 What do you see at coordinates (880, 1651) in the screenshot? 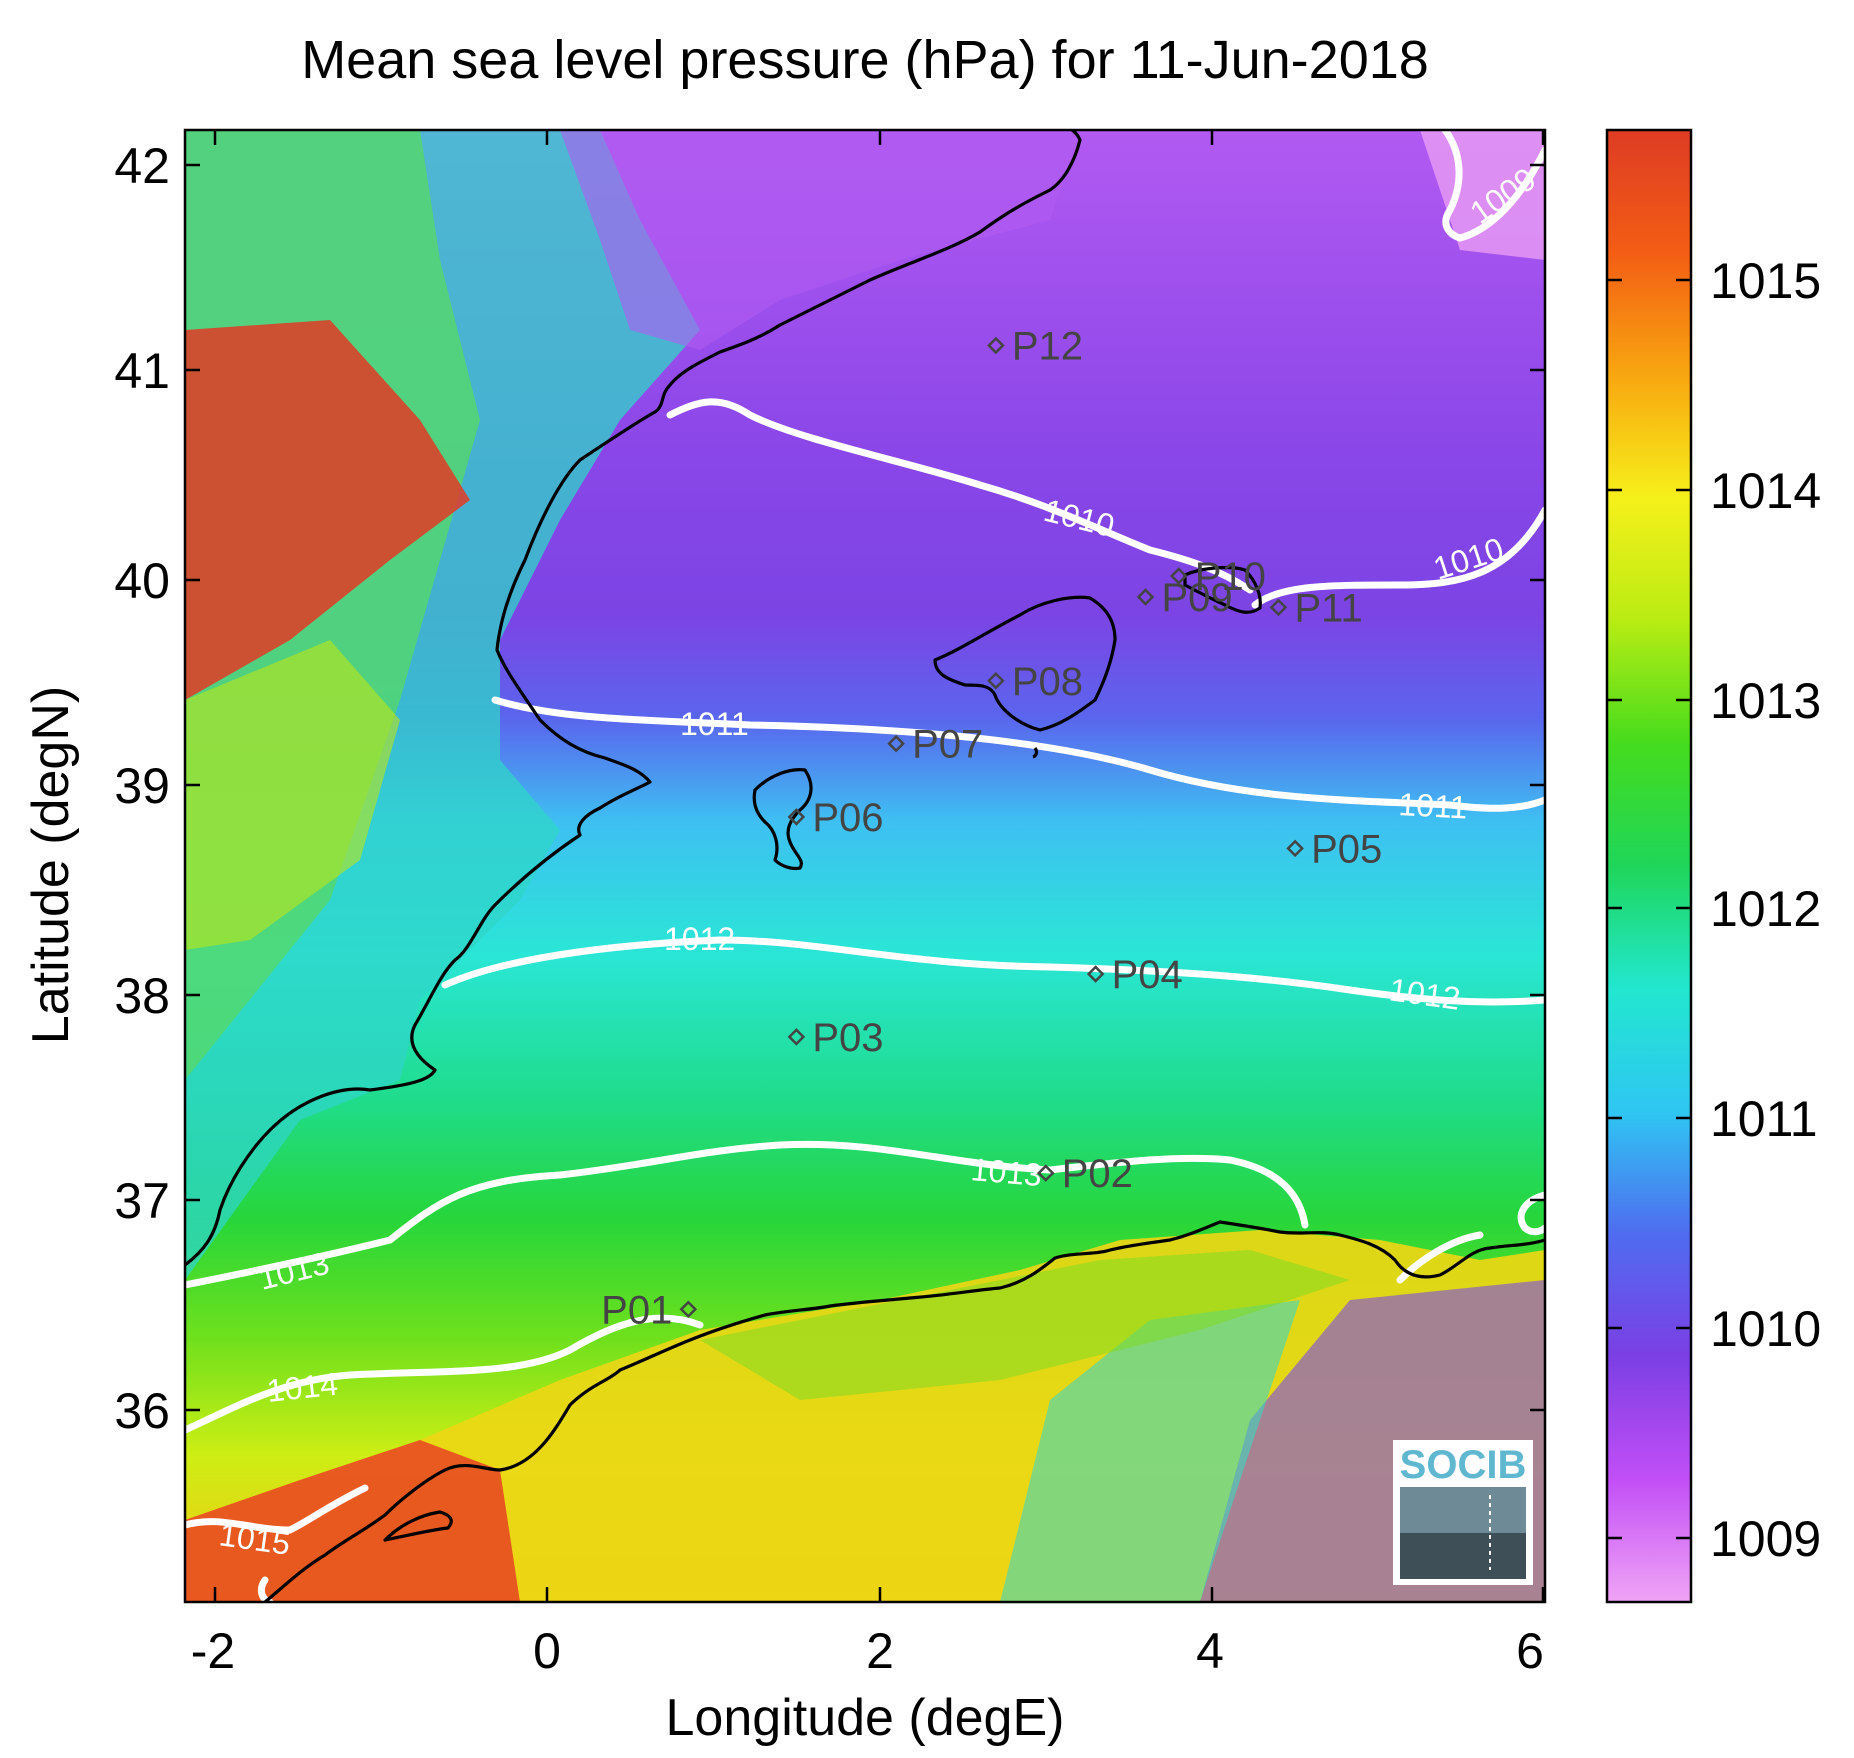
I see `x-tick-label: 2` at bounding box center [880, 1651].